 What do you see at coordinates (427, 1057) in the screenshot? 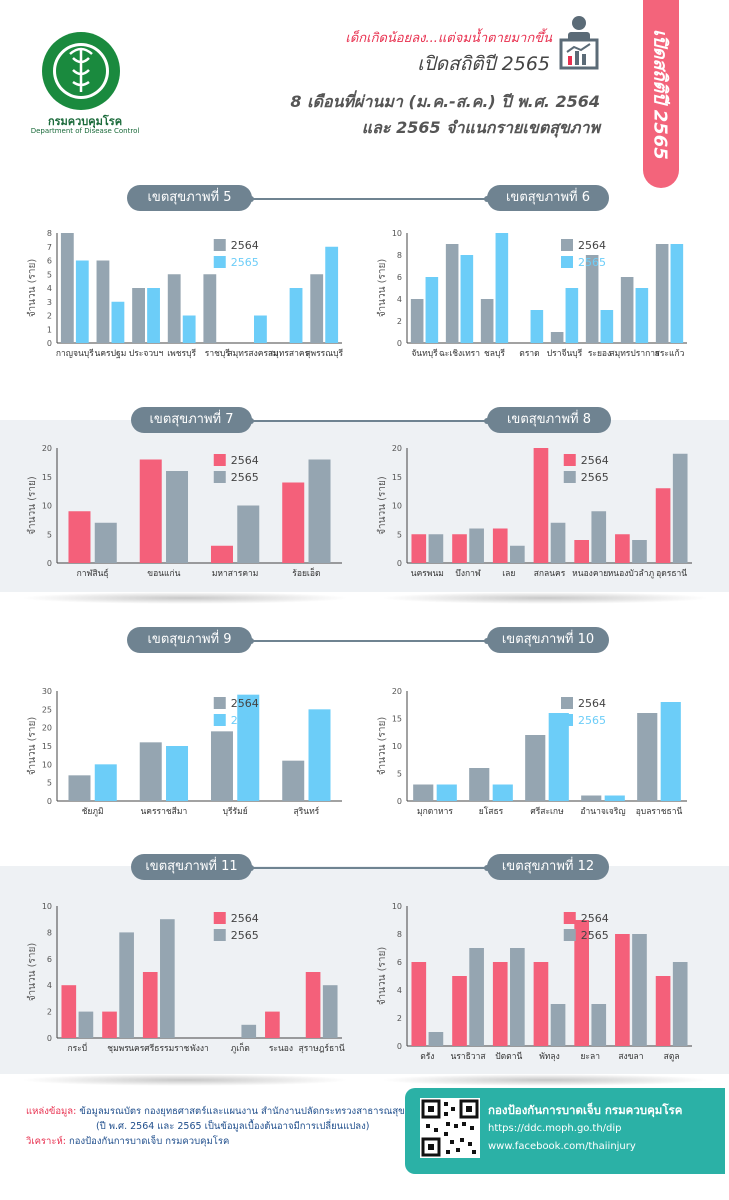
I see `x-tick-label: ตรัง` at bounding box center [427, 1057].